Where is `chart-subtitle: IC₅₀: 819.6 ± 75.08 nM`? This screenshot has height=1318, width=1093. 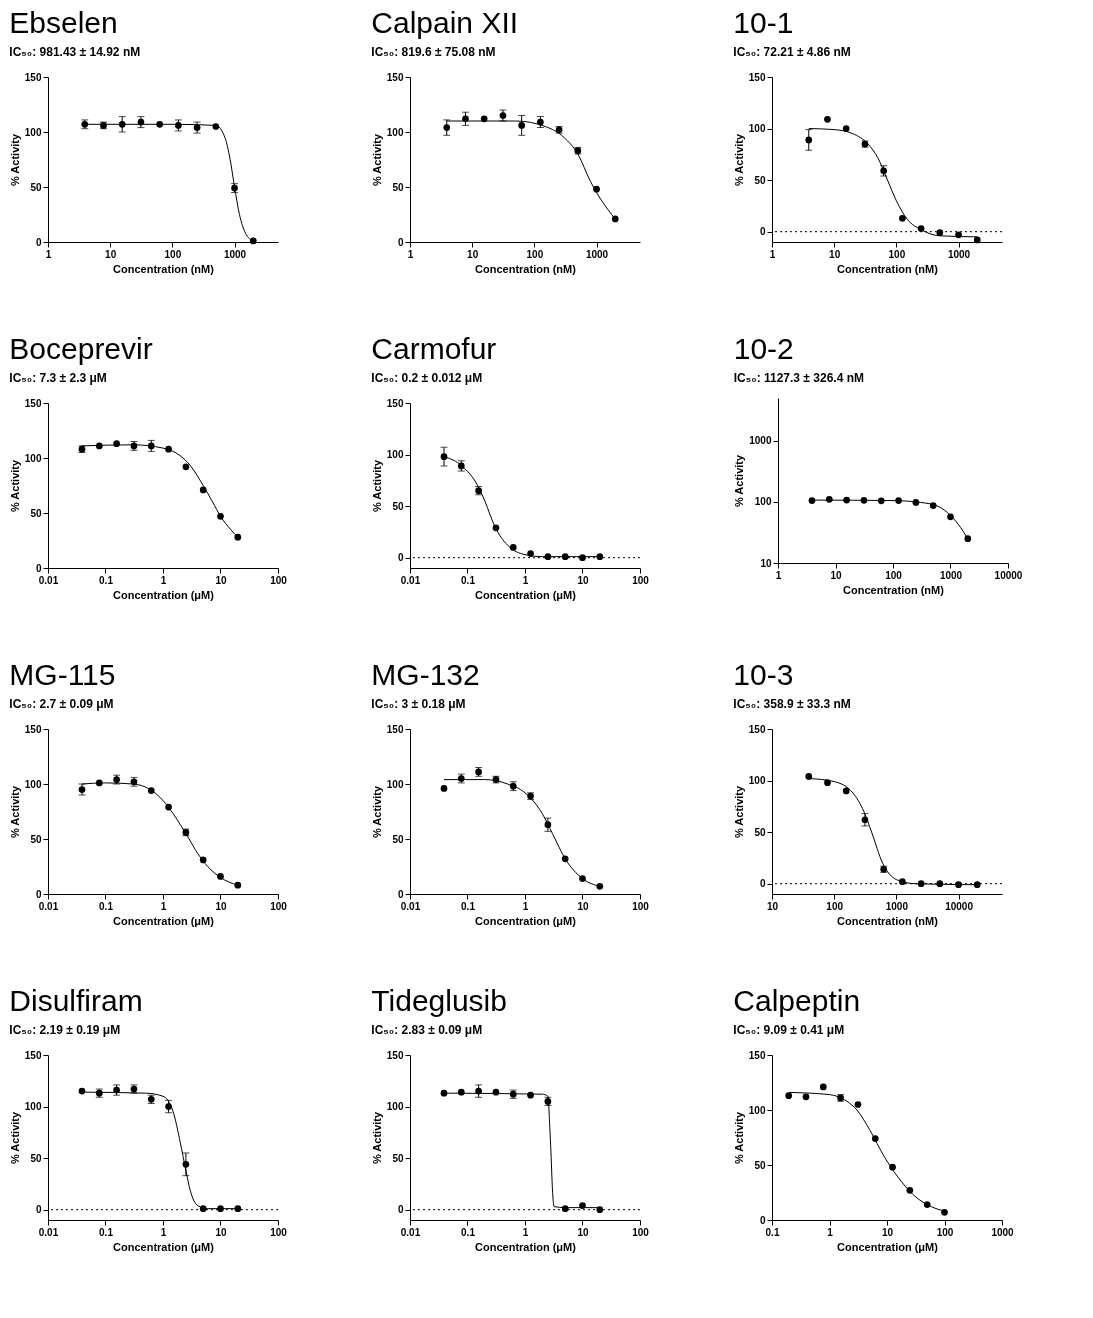 chart-subtitle: IC₅₀: 819.6 ± 75.08 nM is located at coordinates (433, 52).